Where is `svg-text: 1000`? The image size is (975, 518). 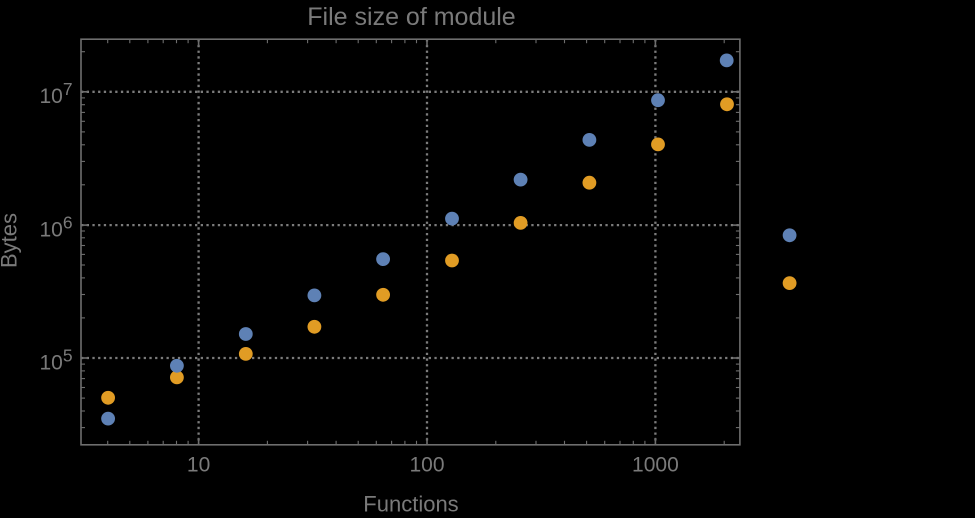
svg-text: 1000 is located at coordinates (655, 465).